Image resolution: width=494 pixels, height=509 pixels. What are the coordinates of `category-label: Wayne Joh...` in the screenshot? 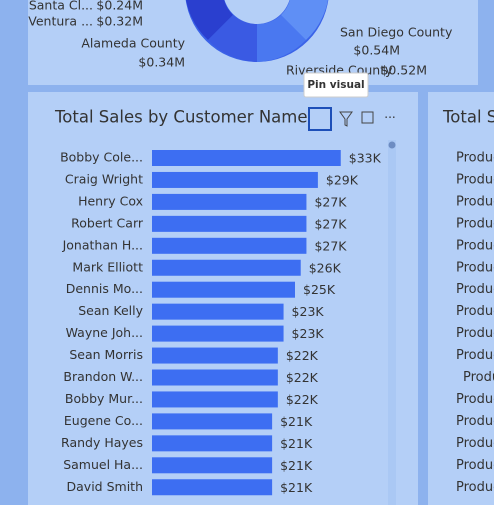 It's located at (104, 332).